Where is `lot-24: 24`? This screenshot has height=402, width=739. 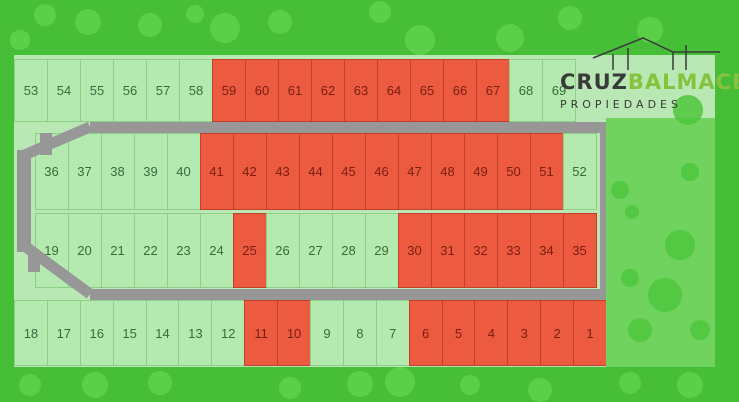 lot-24: 24 is located at coordinates (216, 250).